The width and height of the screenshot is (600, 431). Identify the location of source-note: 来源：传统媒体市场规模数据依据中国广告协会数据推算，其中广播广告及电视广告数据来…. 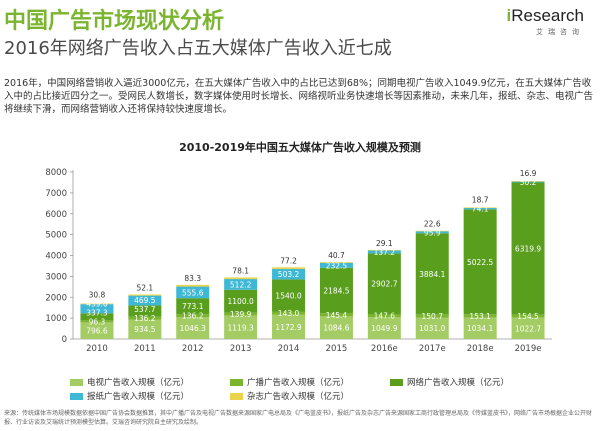
(298, 418).